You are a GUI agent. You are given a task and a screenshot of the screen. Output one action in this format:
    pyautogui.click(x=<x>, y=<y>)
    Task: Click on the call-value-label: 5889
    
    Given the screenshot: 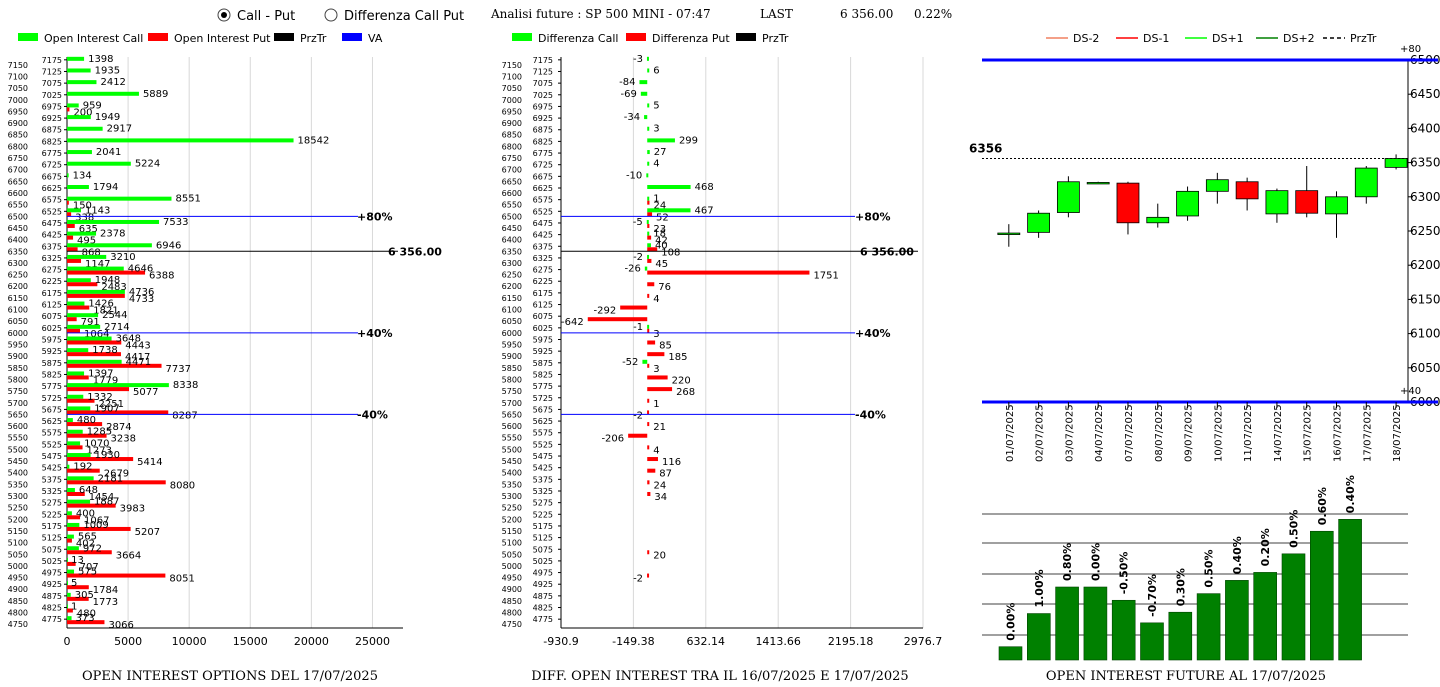 What is the action you would take?
    pyautogui.click(x=155, y=94)
    